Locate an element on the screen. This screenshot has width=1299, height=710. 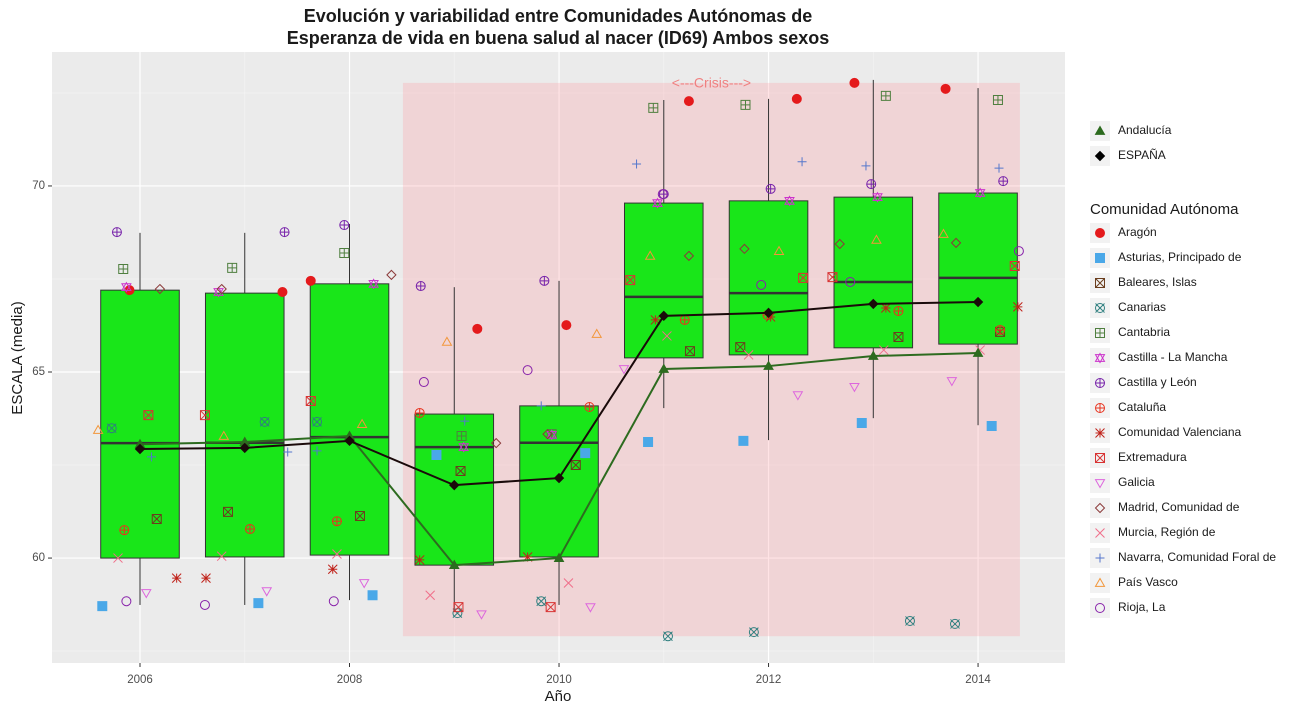
annotation: <---Crisis---> is located at coordinates (711, 83).